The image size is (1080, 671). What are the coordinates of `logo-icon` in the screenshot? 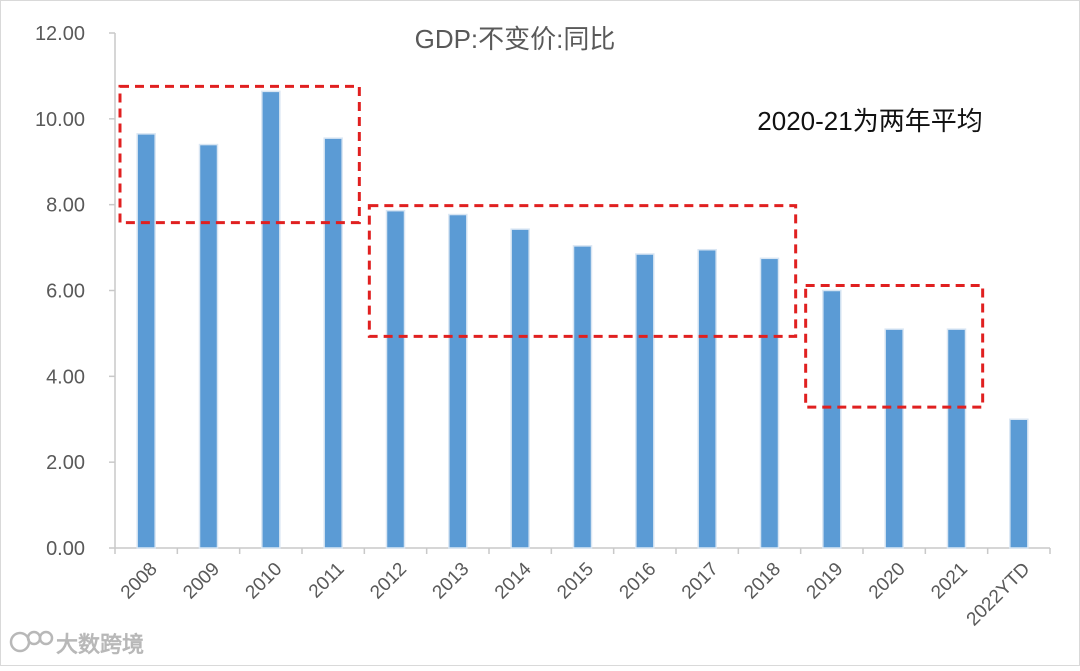 It's located at (31, 641).